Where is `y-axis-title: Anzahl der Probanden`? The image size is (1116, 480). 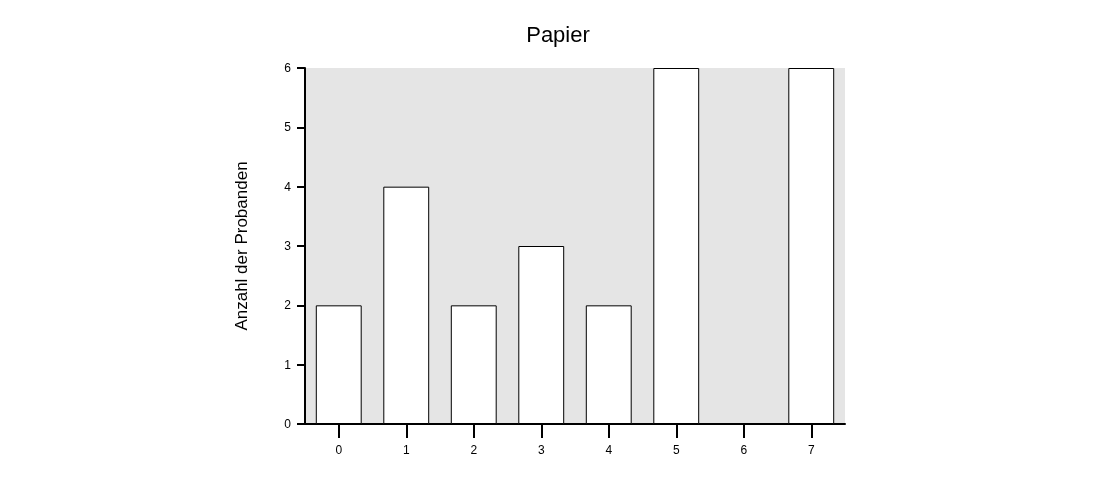 y-axis-title: Anzahl der Probanden is located at coordinates (241, 246).